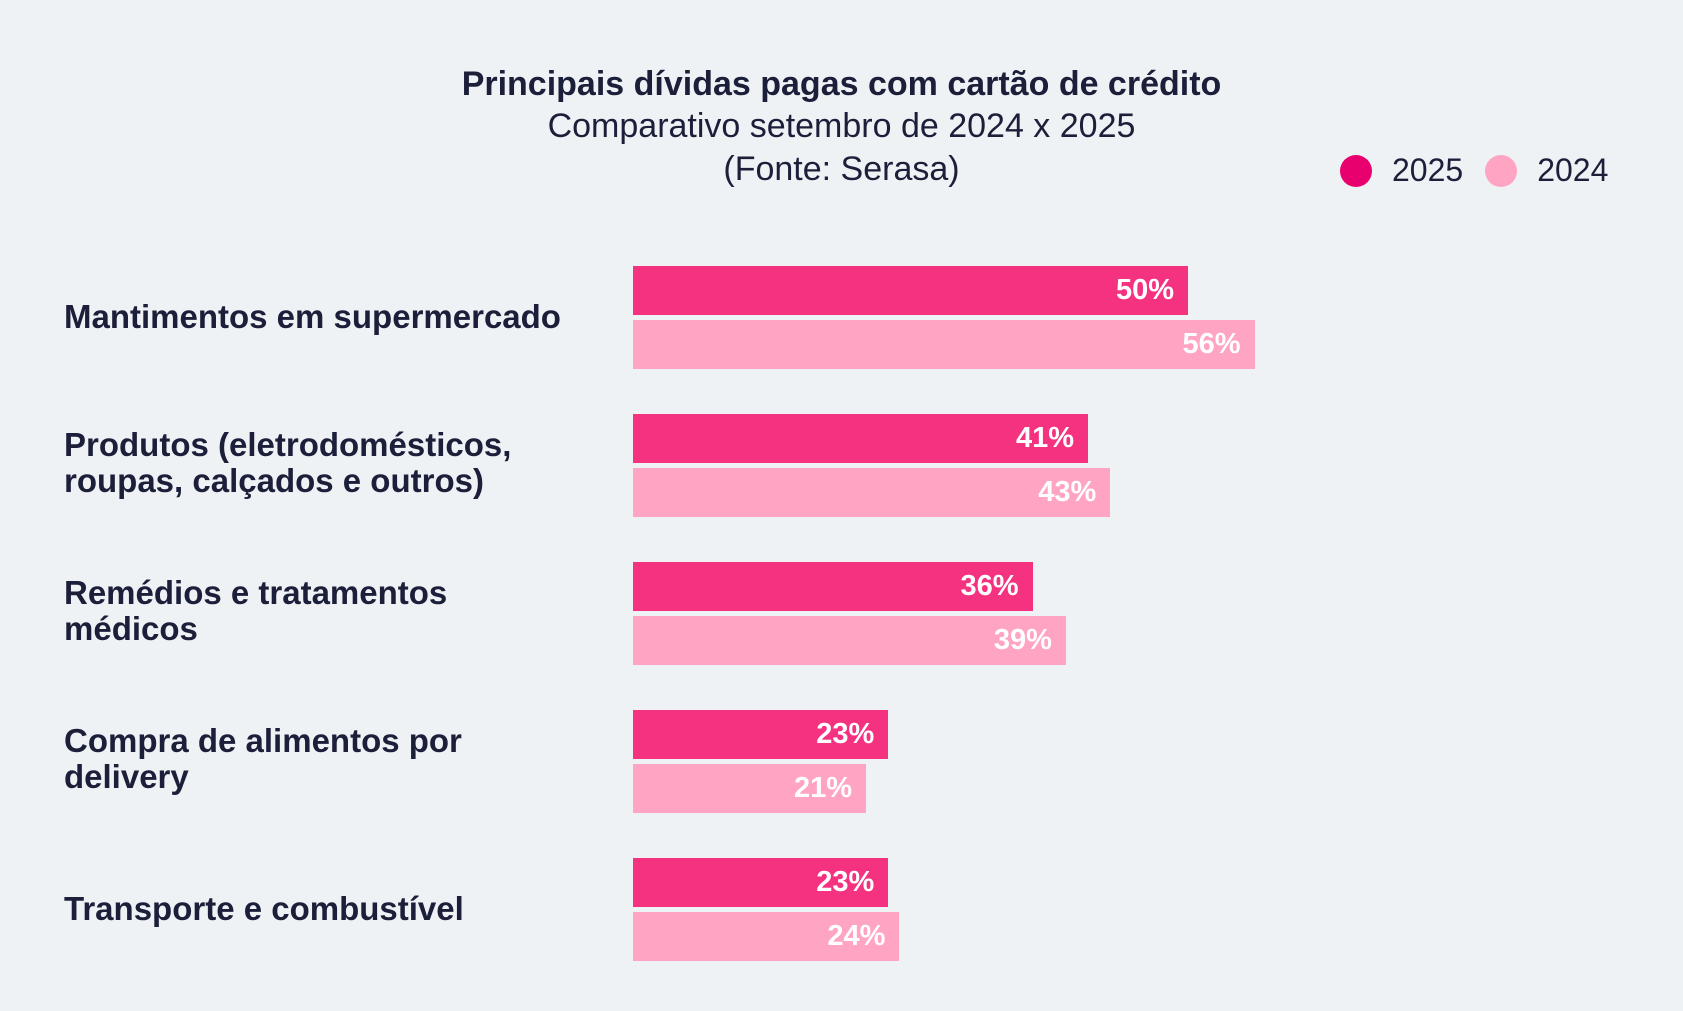  I want to click on data-label: 36%, so click(989, 586).